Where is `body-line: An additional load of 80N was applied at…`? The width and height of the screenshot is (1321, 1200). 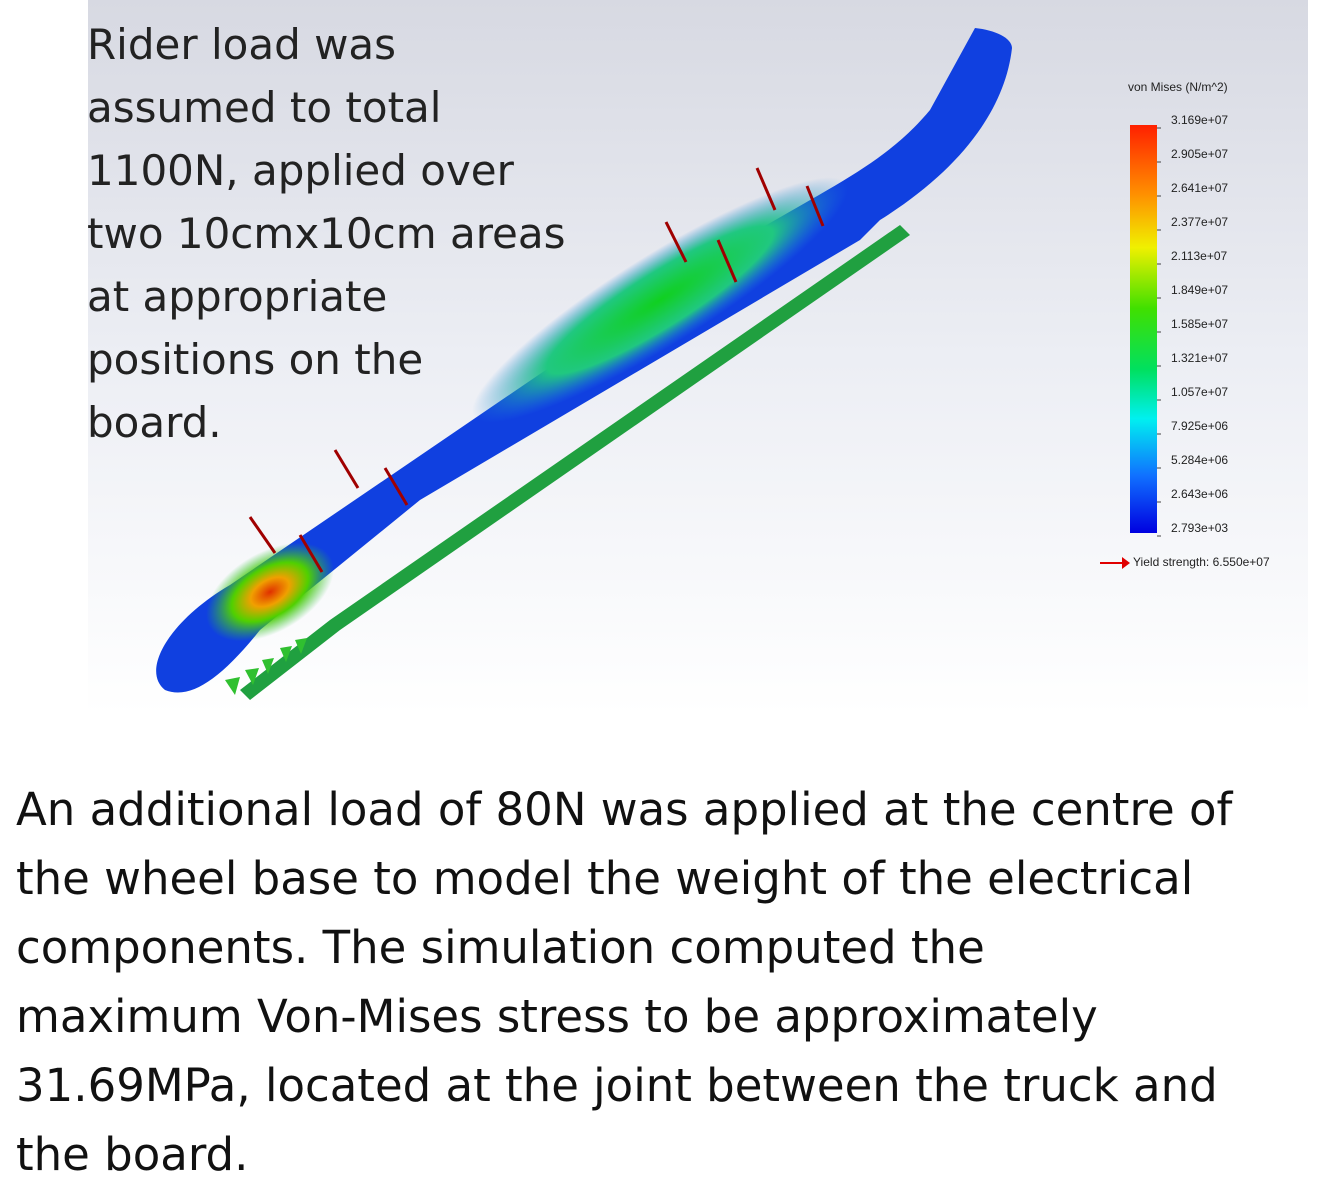
body-line: An additional load of 80N was applied at… is located at coordinates (624, 809).